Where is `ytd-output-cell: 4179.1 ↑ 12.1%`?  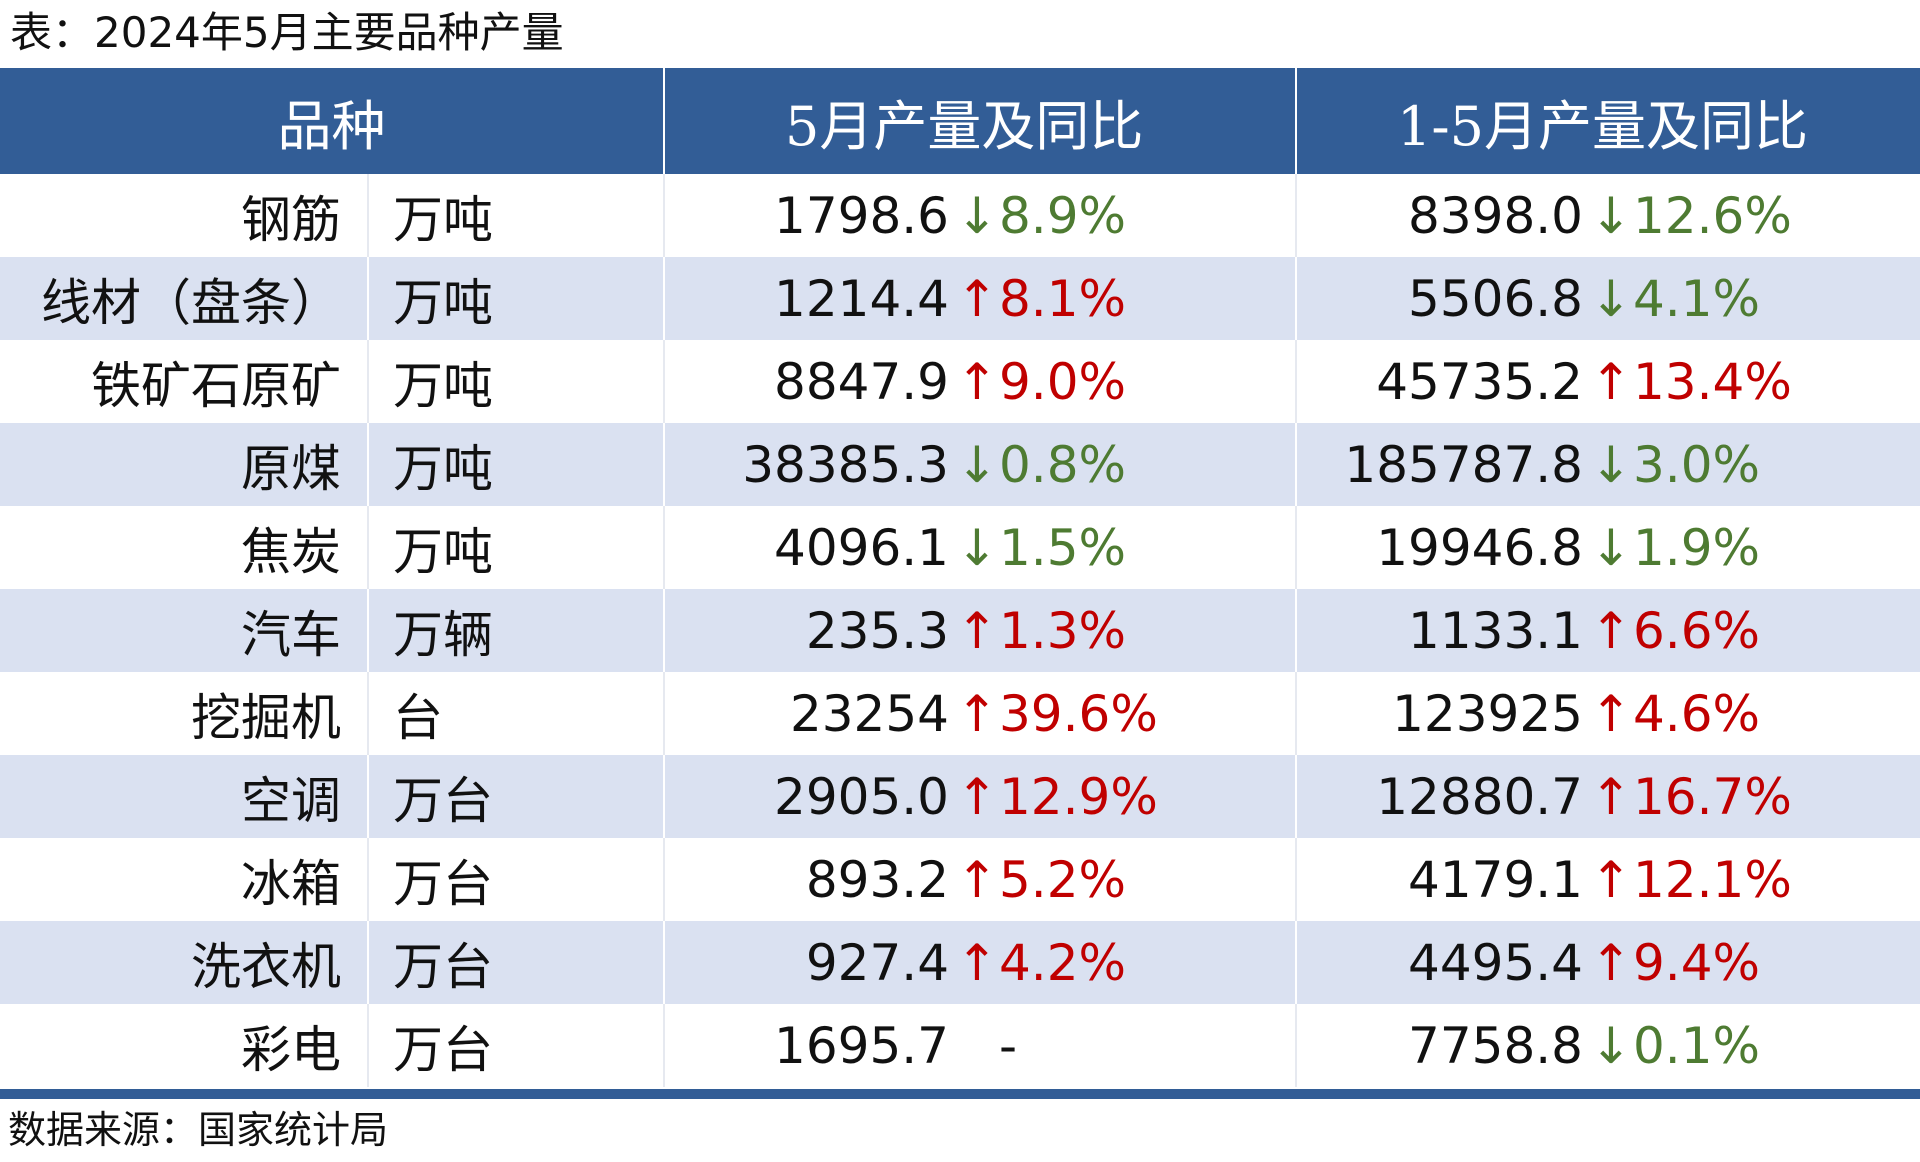 ytd-output-cell: 4179.1 ↑ 12.1% is located at coordinates (1608, 879).